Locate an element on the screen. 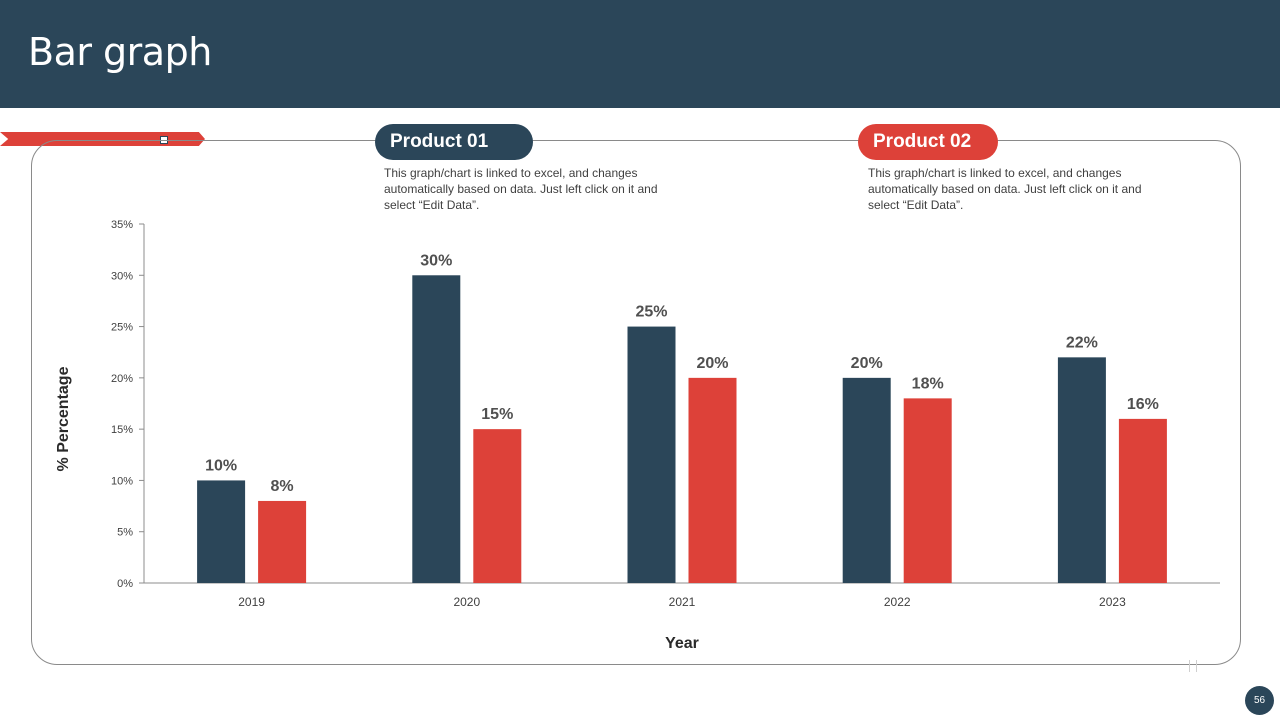  x-tick-label: 2019 is located at coordinates (251, 602).